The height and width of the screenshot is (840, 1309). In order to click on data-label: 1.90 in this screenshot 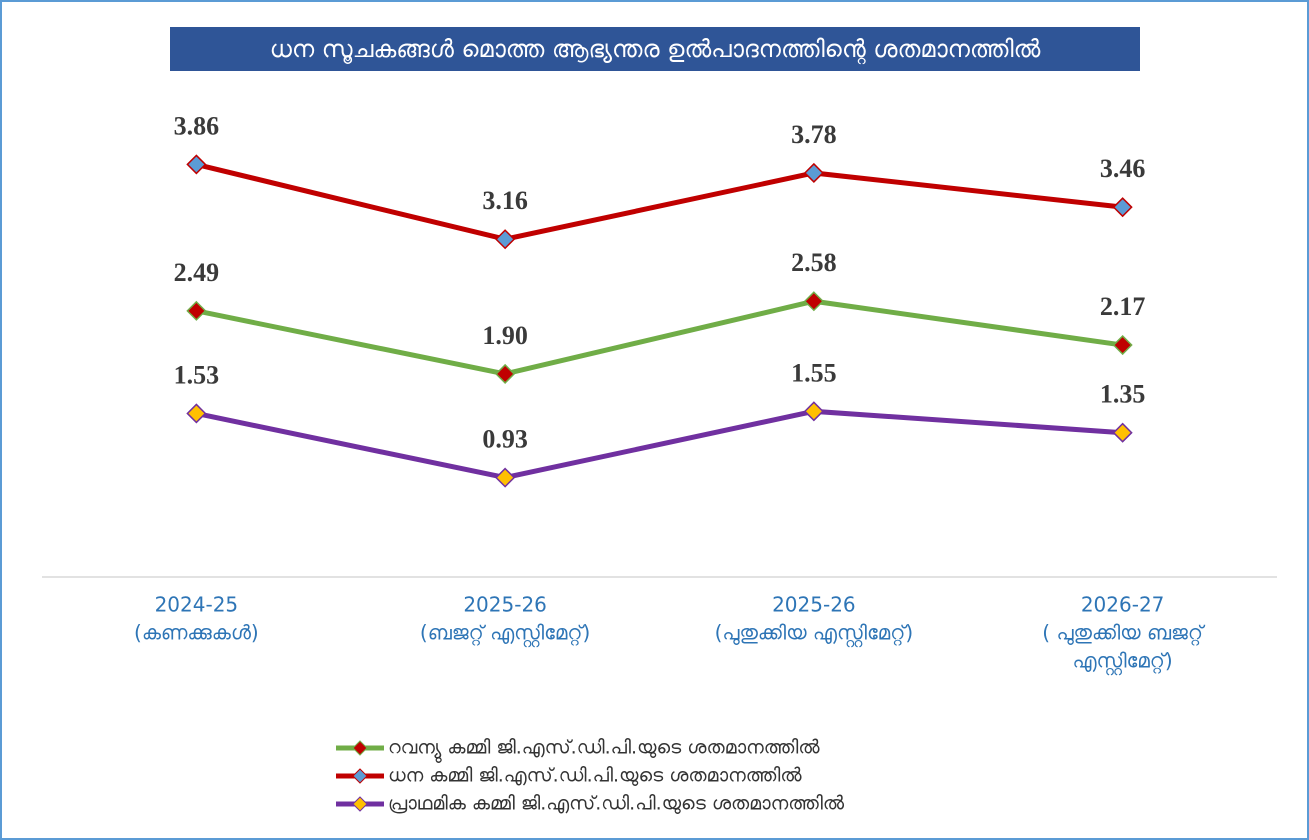, I will do `click(505, 335)`.